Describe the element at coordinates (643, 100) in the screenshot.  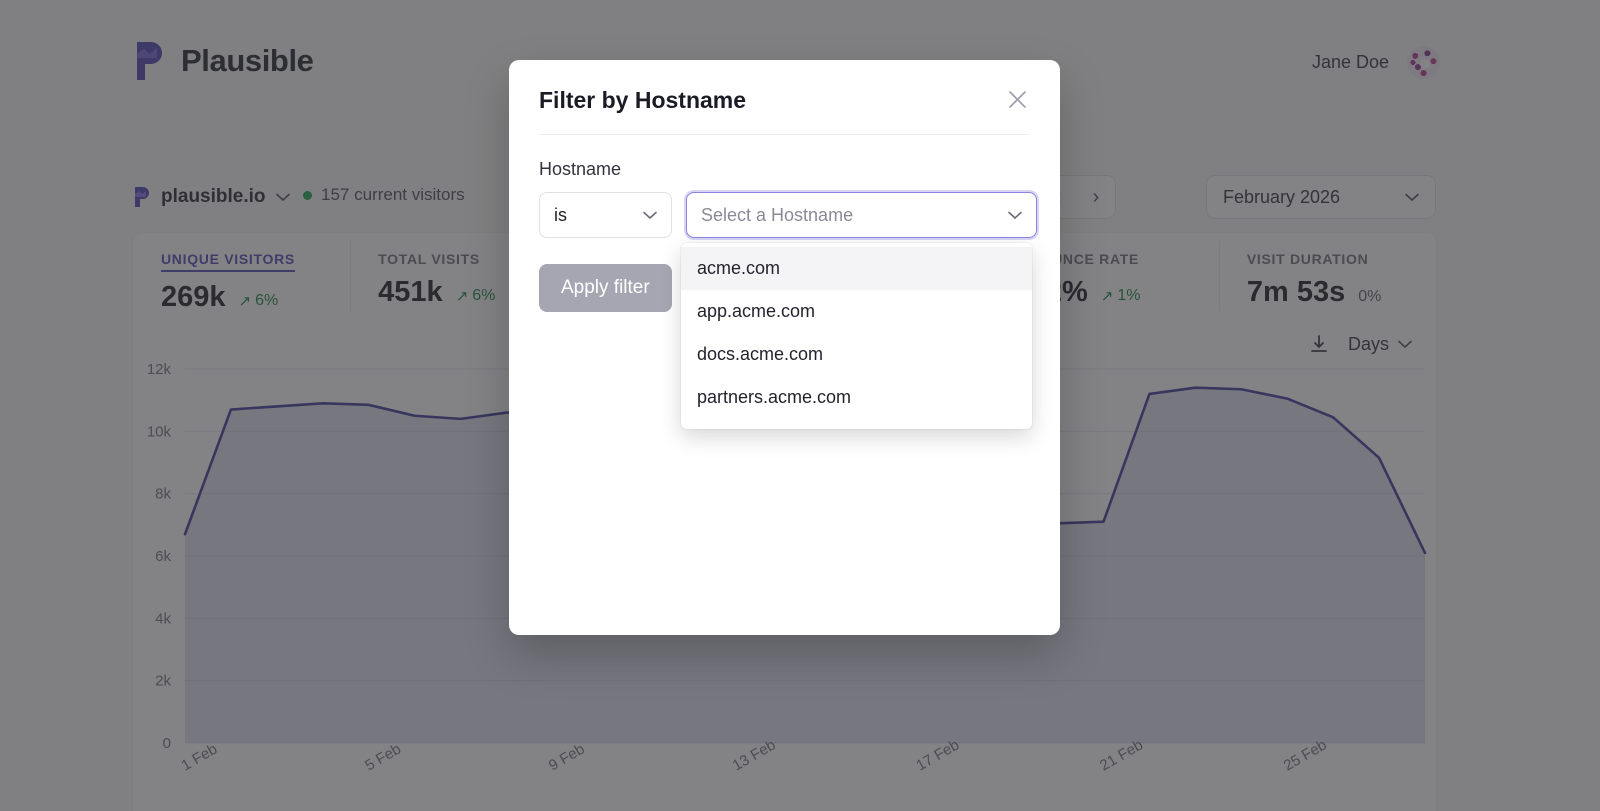
I see `modal-title: Filter by Hostname` at that location.